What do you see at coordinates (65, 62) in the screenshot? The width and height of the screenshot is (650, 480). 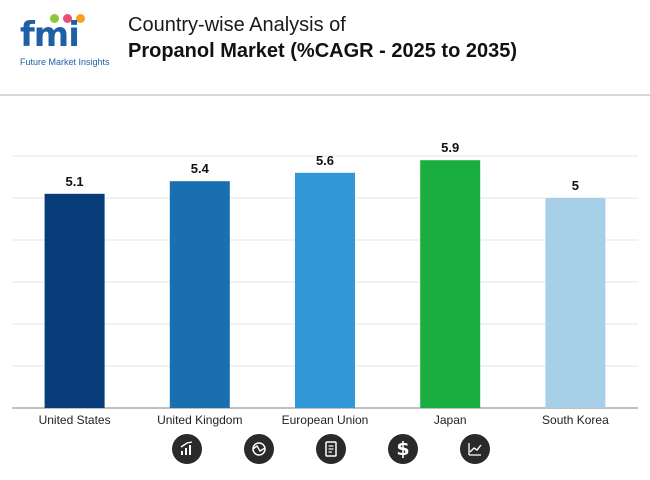 I see `logo-tagline: Future Market Insights` at bounding box center [65, 62].